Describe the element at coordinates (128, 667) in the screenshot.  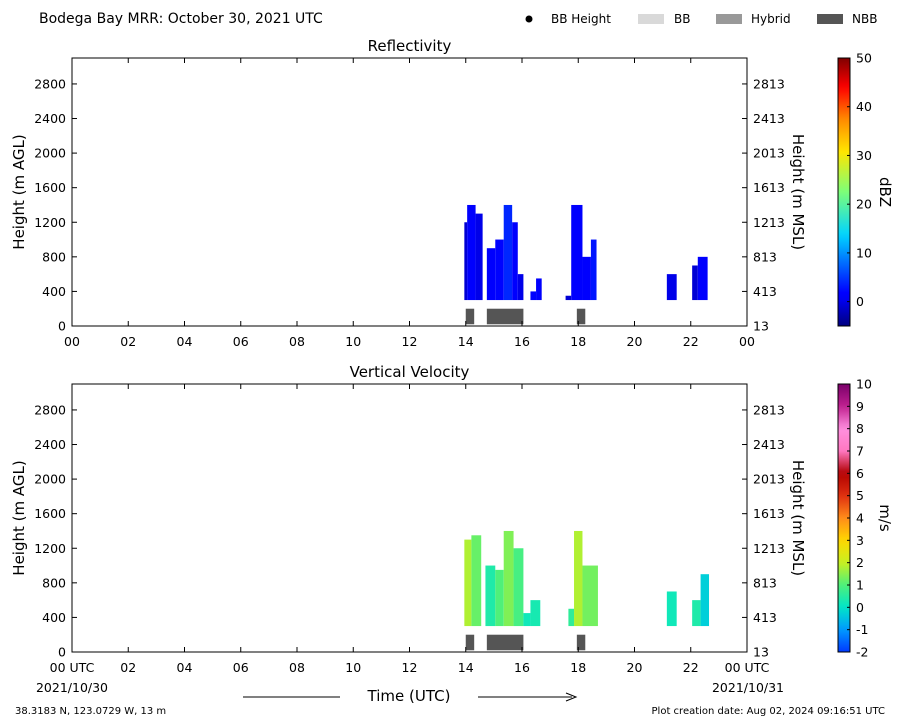
I see `x-tick-label: 02` at that location.